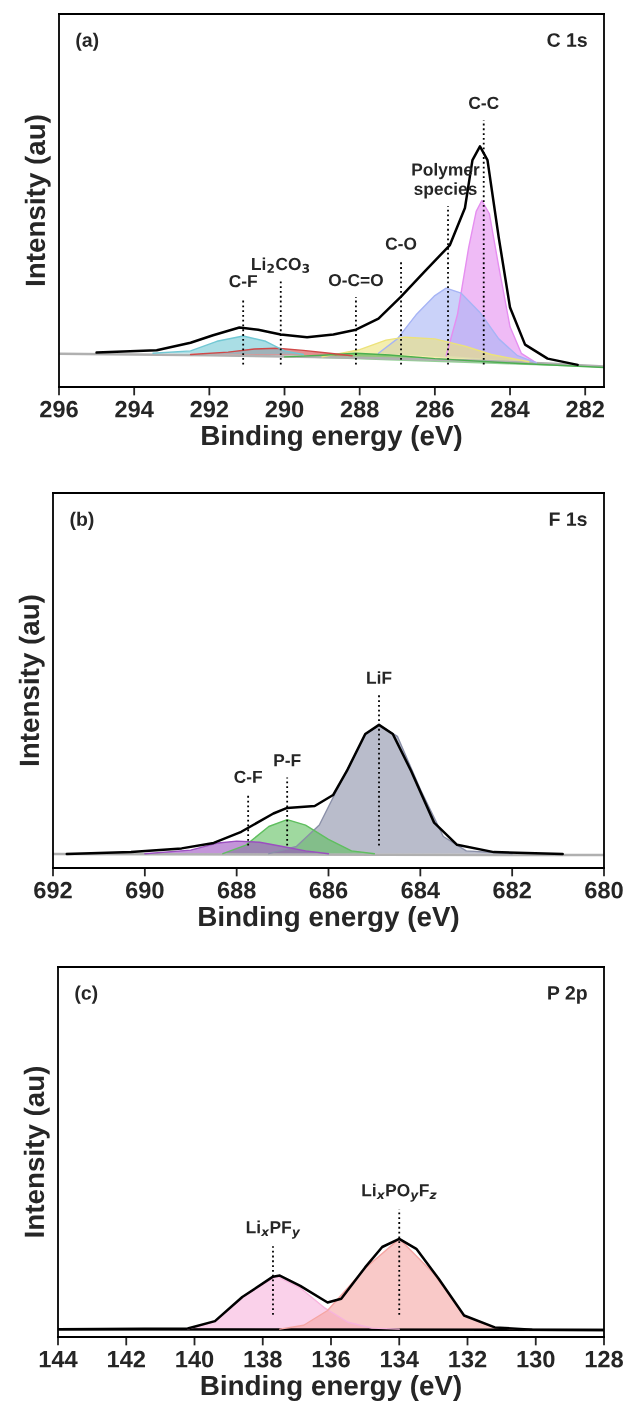 This screenshot has width=624, height=1407. I want to click on x-tick-label: 284, so click(510, 409).